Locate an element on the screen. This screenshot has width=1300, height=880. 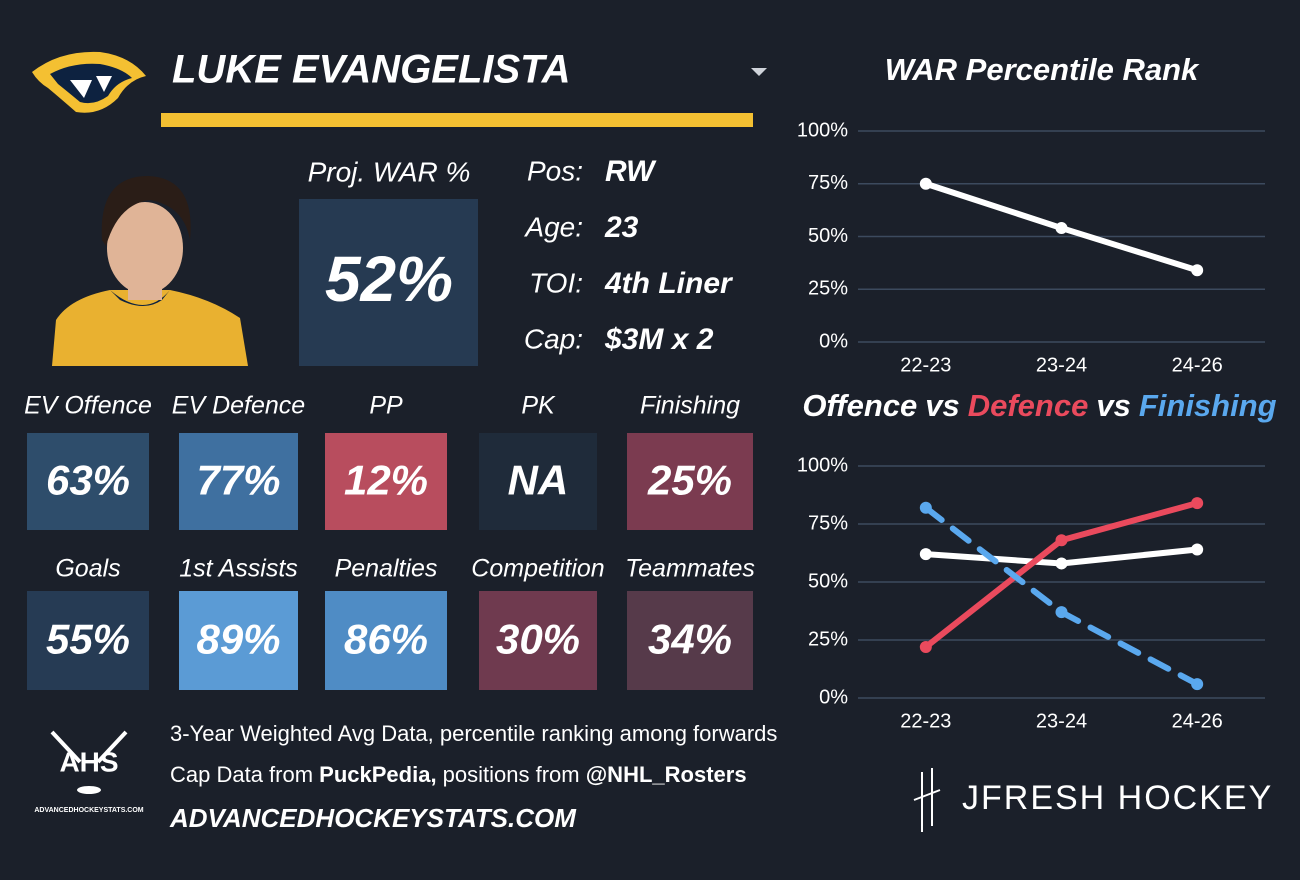
projection-value: 52% is located at coordinates (389, 279).